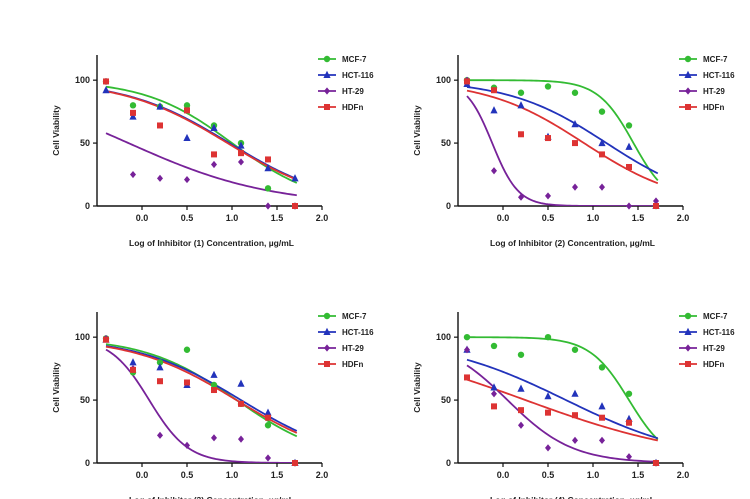 The width and height of the screenshot is (750, 499). What do you see at coordinates (562, 410) in the screenshot?
I see `fit-curve-hdfn` at bounding box center [562, 410].